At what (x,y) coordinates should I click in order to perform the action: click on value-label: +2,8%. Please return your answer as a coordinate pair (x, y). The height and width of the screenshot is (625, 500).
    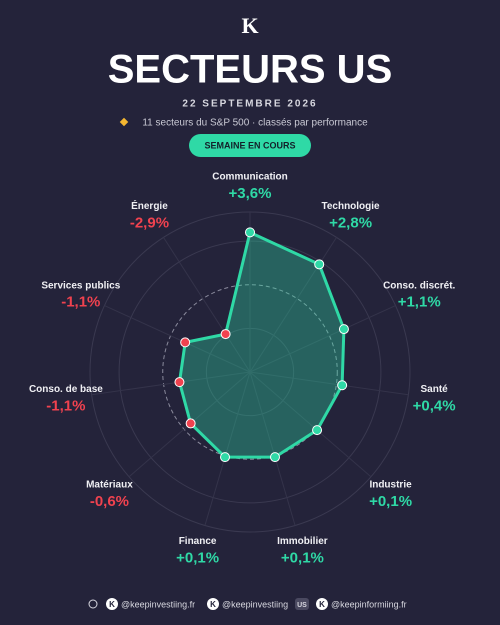
    Looking at the image, I should click on (350, 222).